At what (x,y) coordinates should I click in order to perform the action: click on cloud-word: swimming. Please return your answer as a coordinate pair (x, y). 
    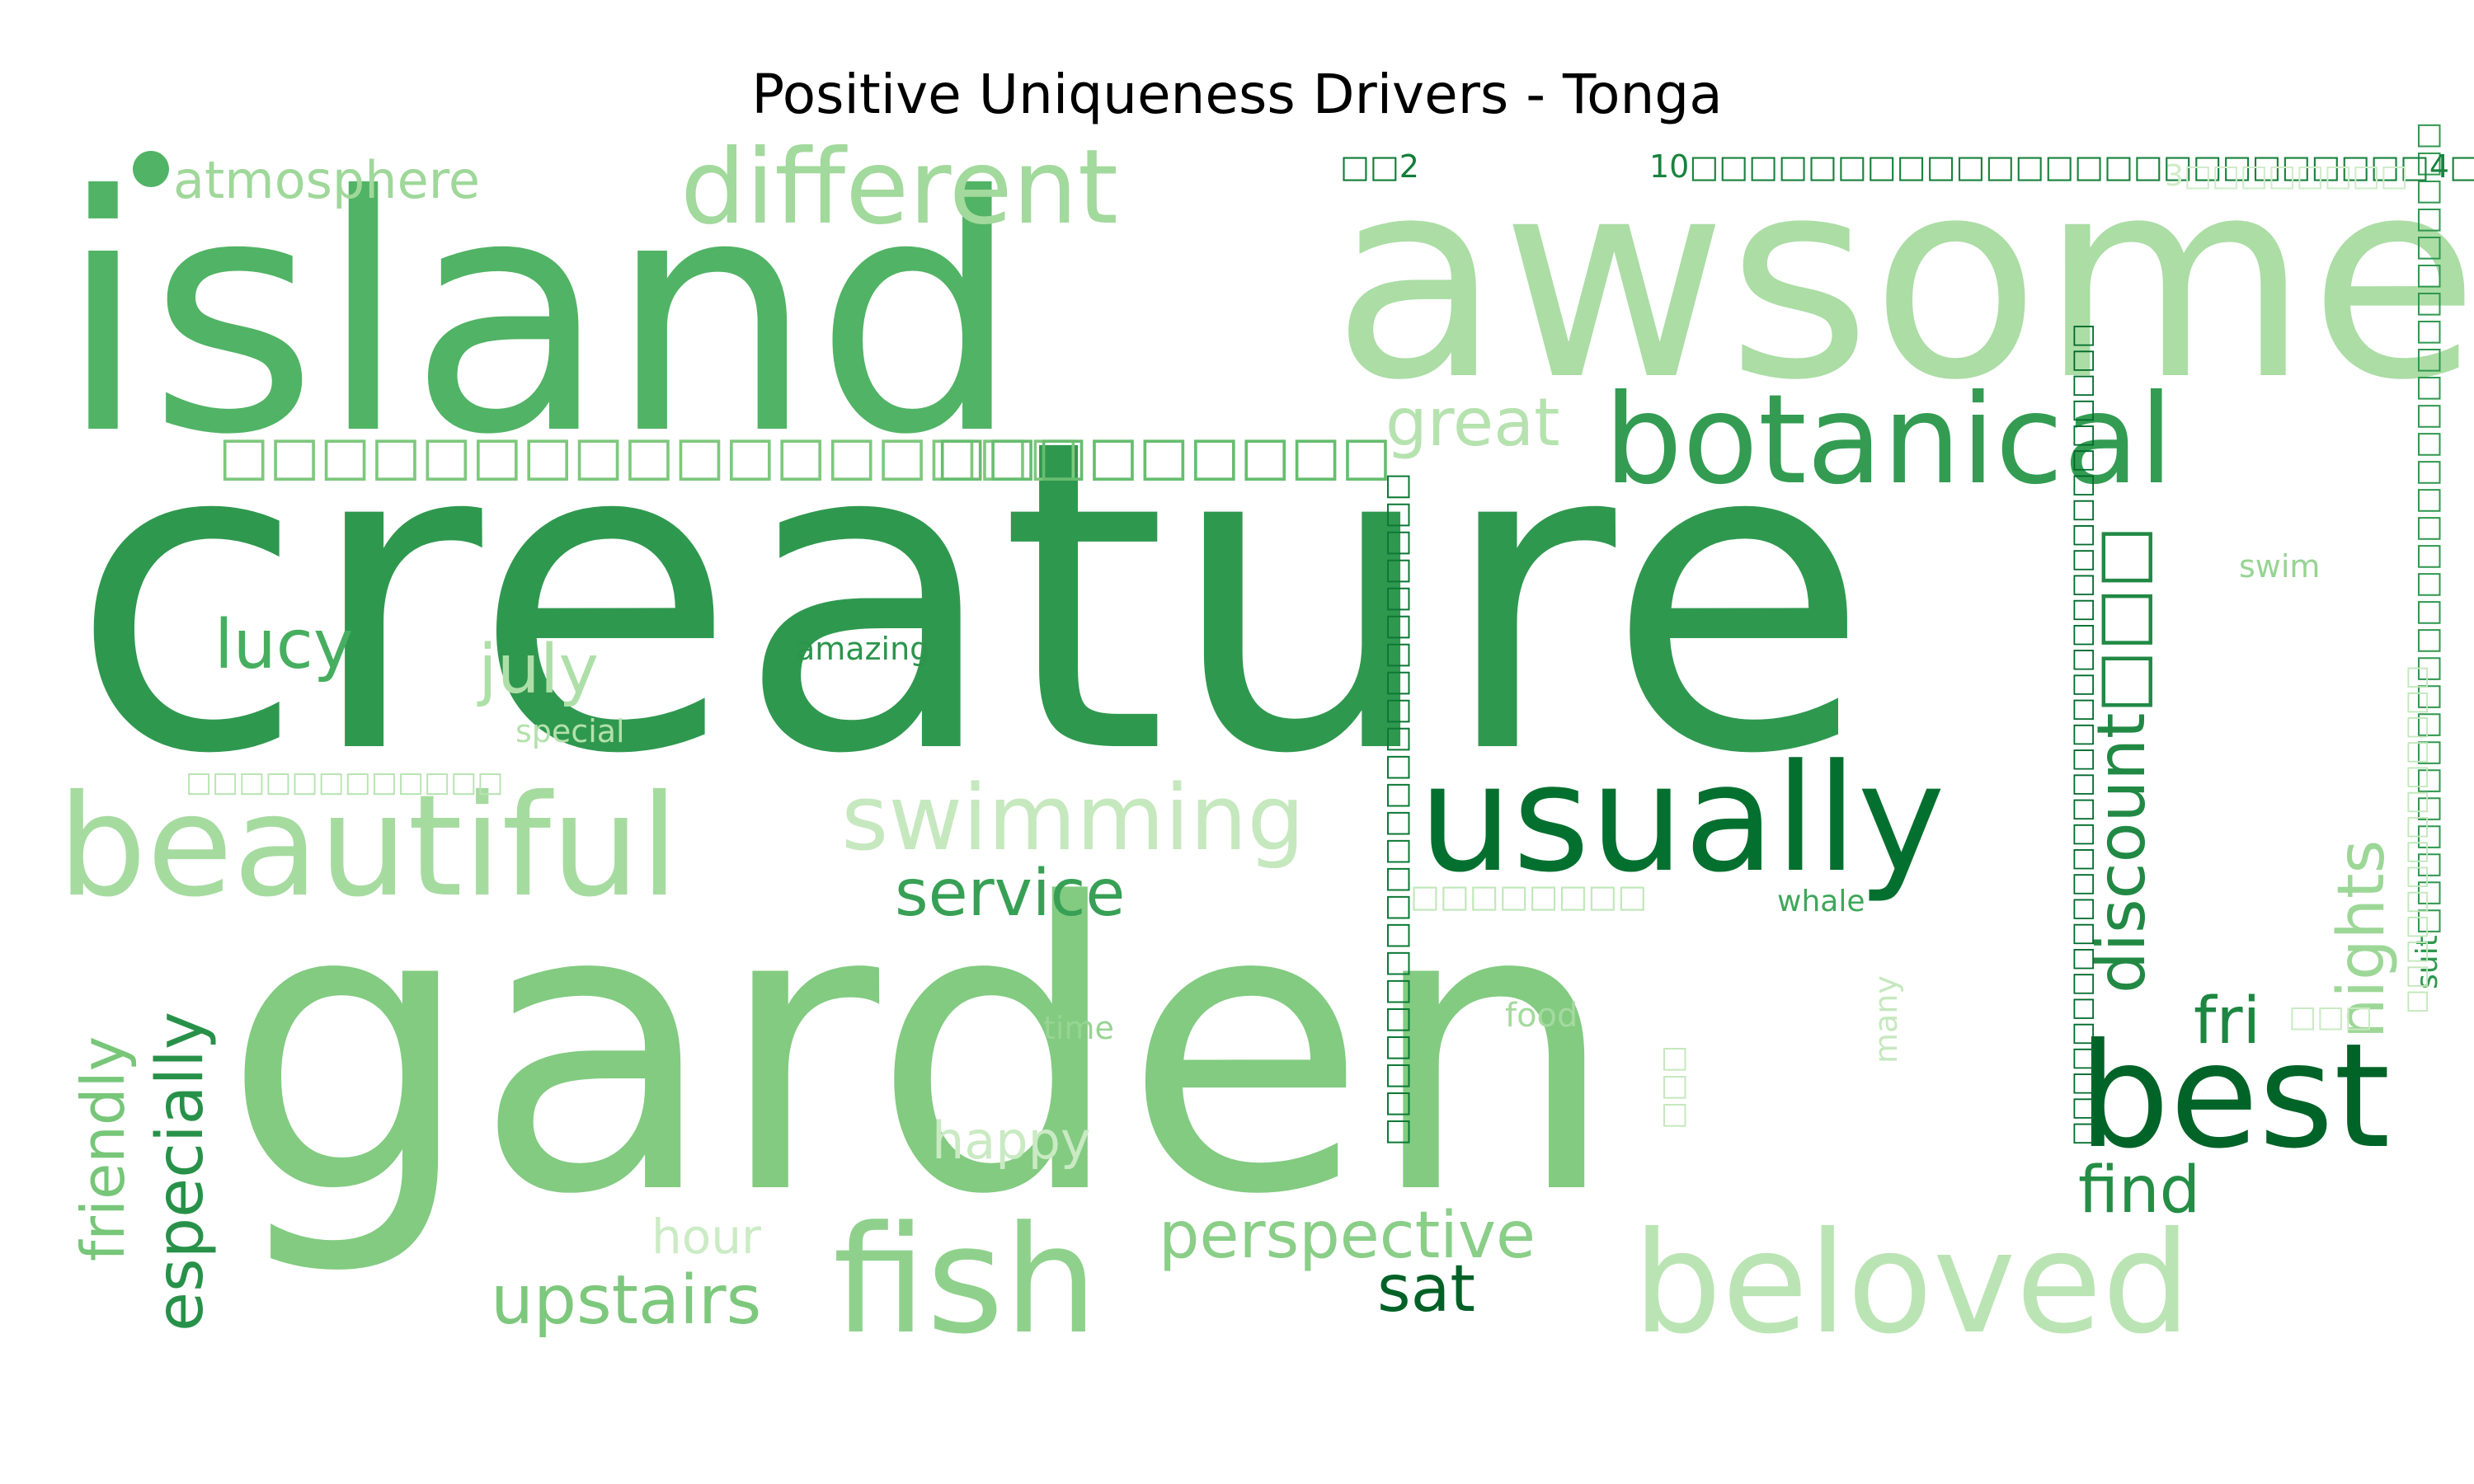
    Looking at the image, I should click on (1073, 818).